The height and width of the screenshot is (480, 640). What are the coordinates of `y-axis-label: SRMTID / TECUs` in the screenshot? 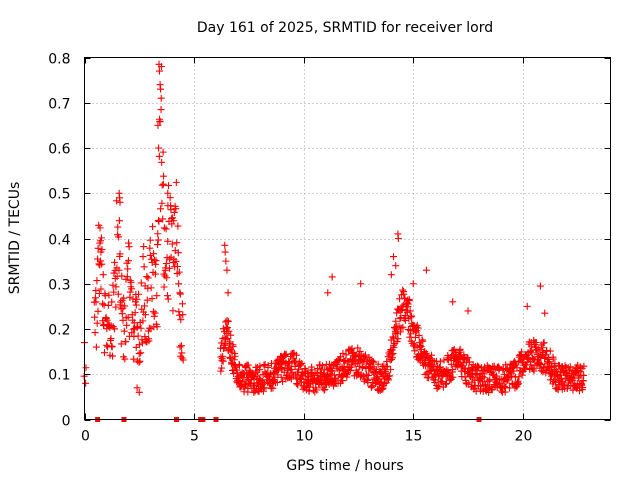 It's located at (15, 238).